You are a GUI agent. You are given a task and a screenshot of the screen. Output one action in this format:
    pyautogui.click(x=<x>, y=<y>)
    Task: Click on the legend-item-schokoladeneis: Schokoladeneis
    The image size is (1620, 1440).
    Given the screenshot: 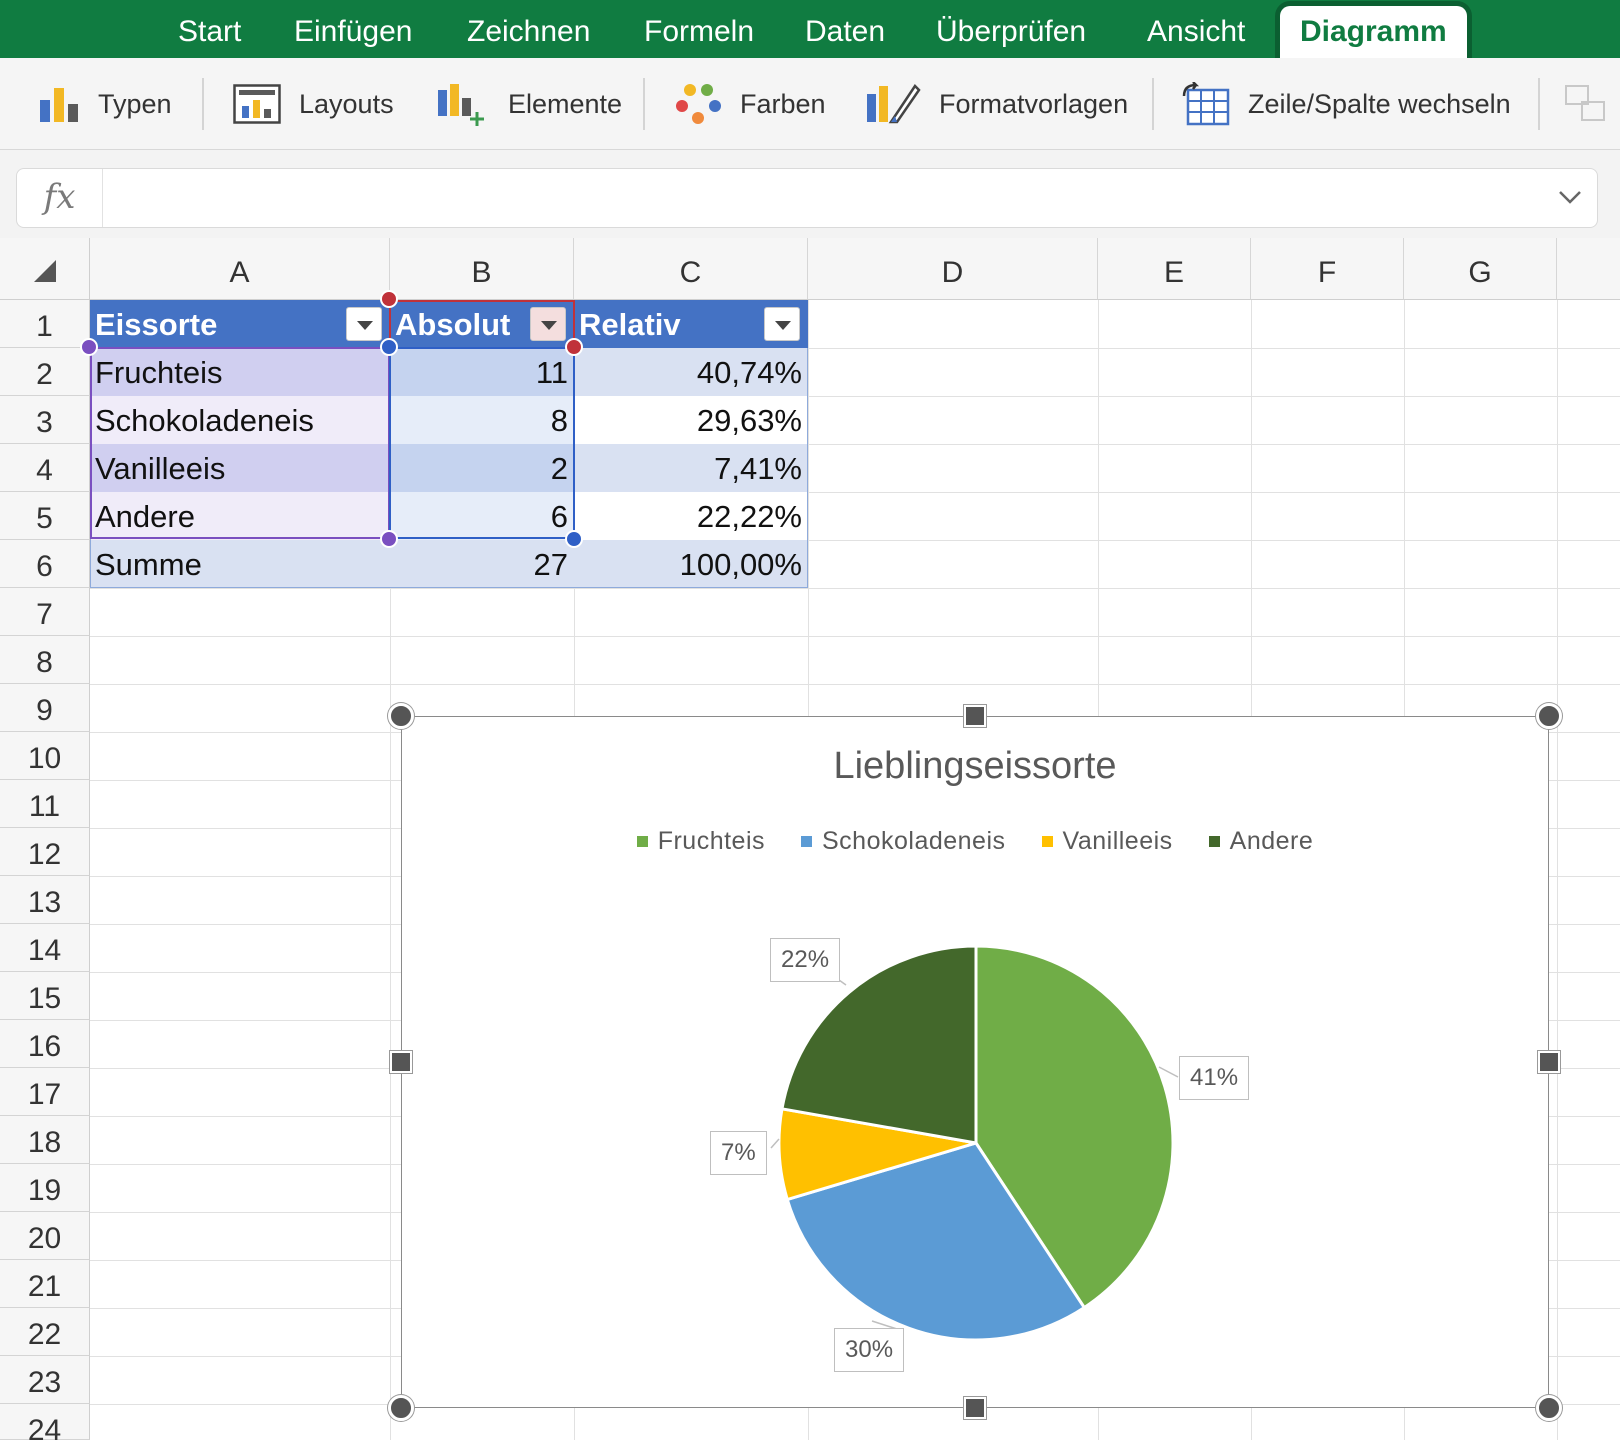 What is the action you would take?
    pyautogui.click(x=903, y=841)
    